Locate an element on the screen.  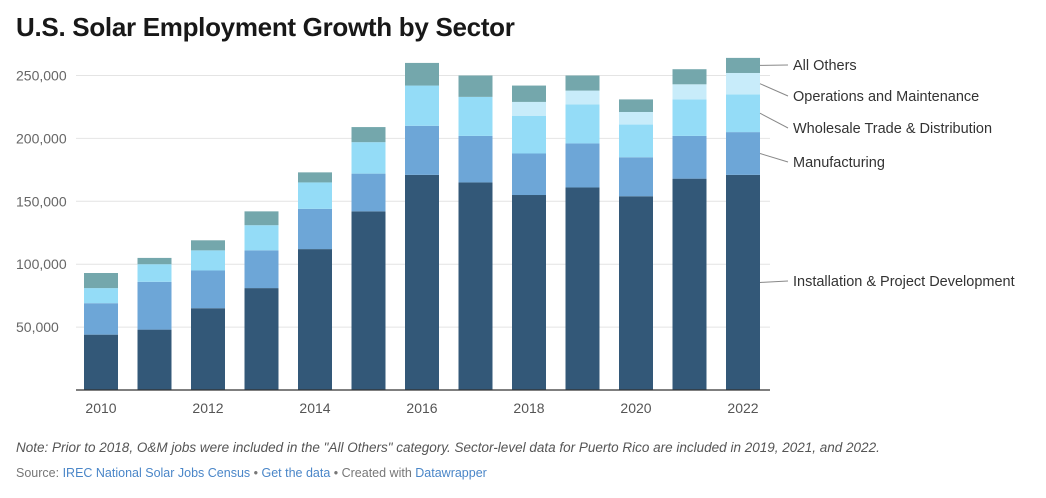
legend-label: Wholesale Trade & Distribution is located at coordinates (892, 129).